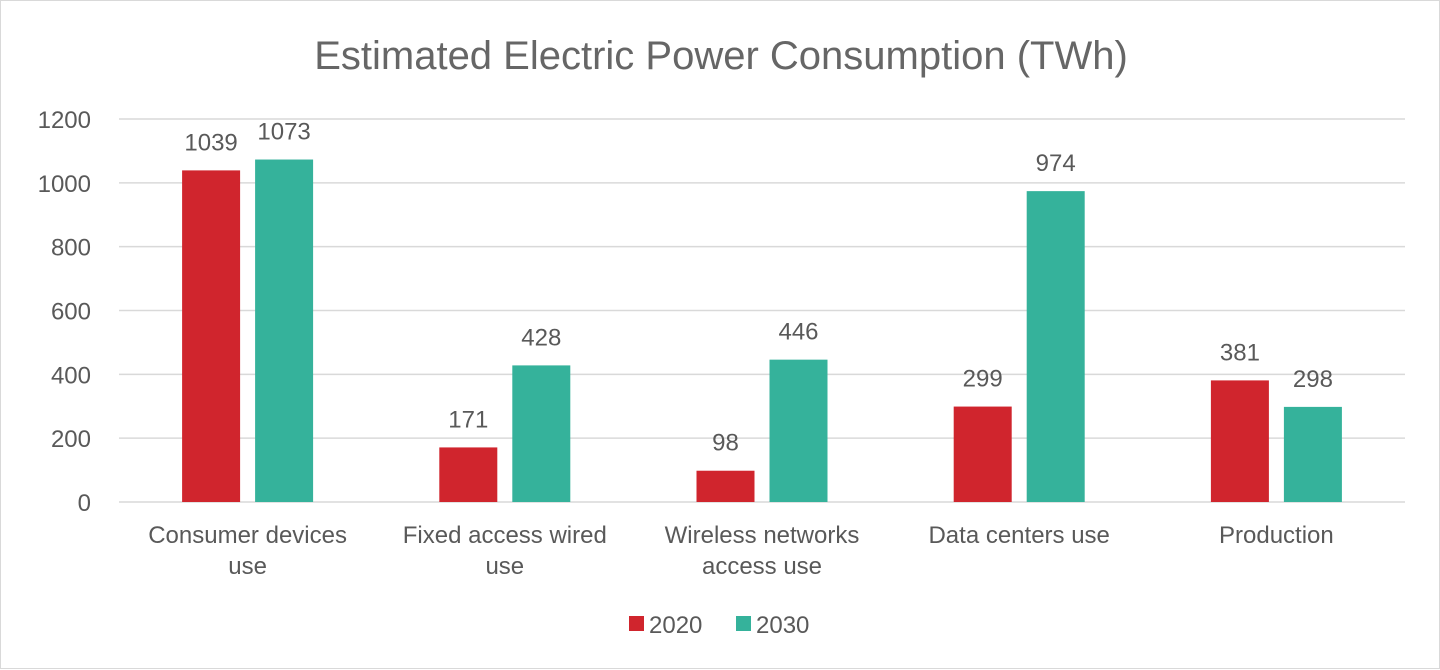 The width and height of the screenshot is (1440, 670). Describe the element at coordinates (64, 184) in the screenshot. I see `y-tick-label: 1000` at that location.